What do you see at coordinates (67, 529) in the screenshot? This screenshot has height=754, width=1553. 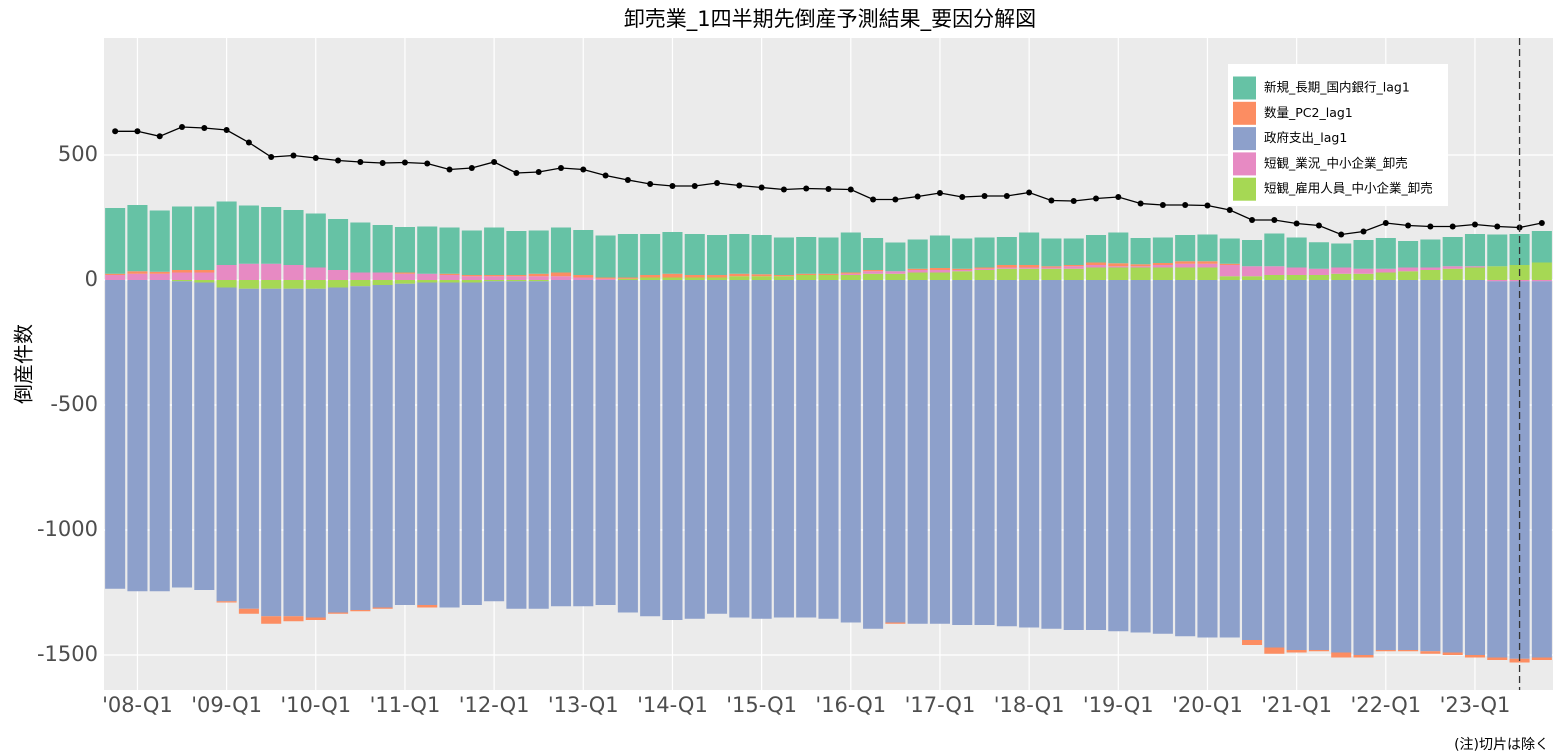 I see `y-tick-label: -1000` at bounding box center [67, 529].